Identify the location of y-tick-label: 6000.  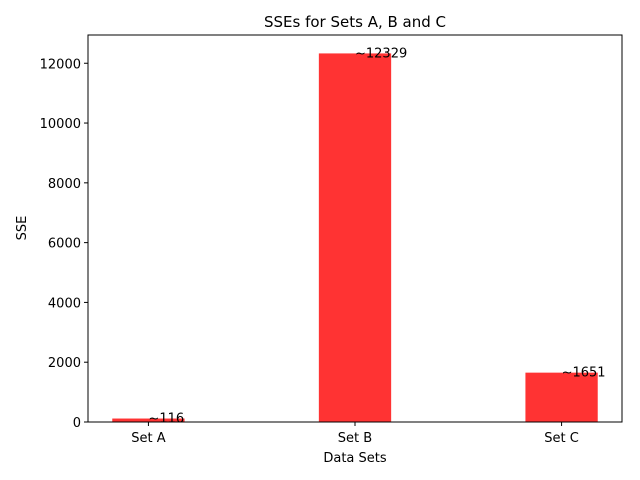
(64, 244).